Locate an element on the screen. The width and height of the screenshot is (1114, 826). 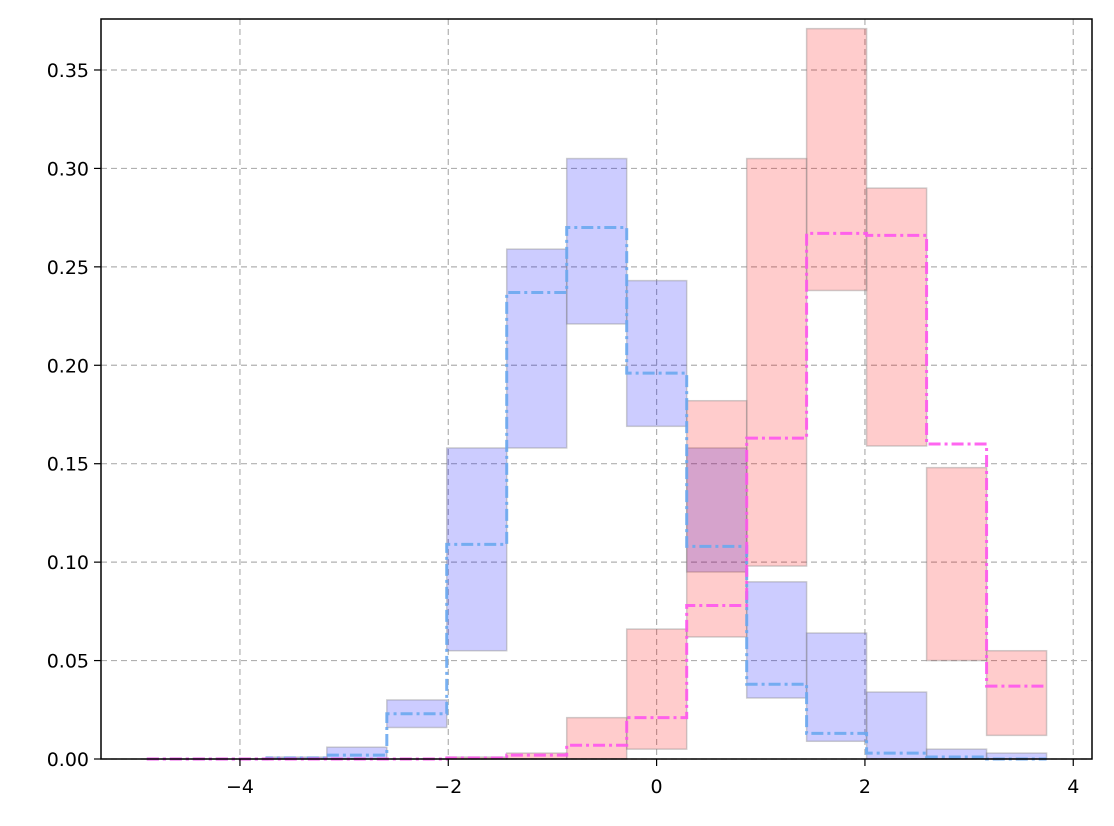
y-tick-label: 0.10 is located at coordinates (68, 563).